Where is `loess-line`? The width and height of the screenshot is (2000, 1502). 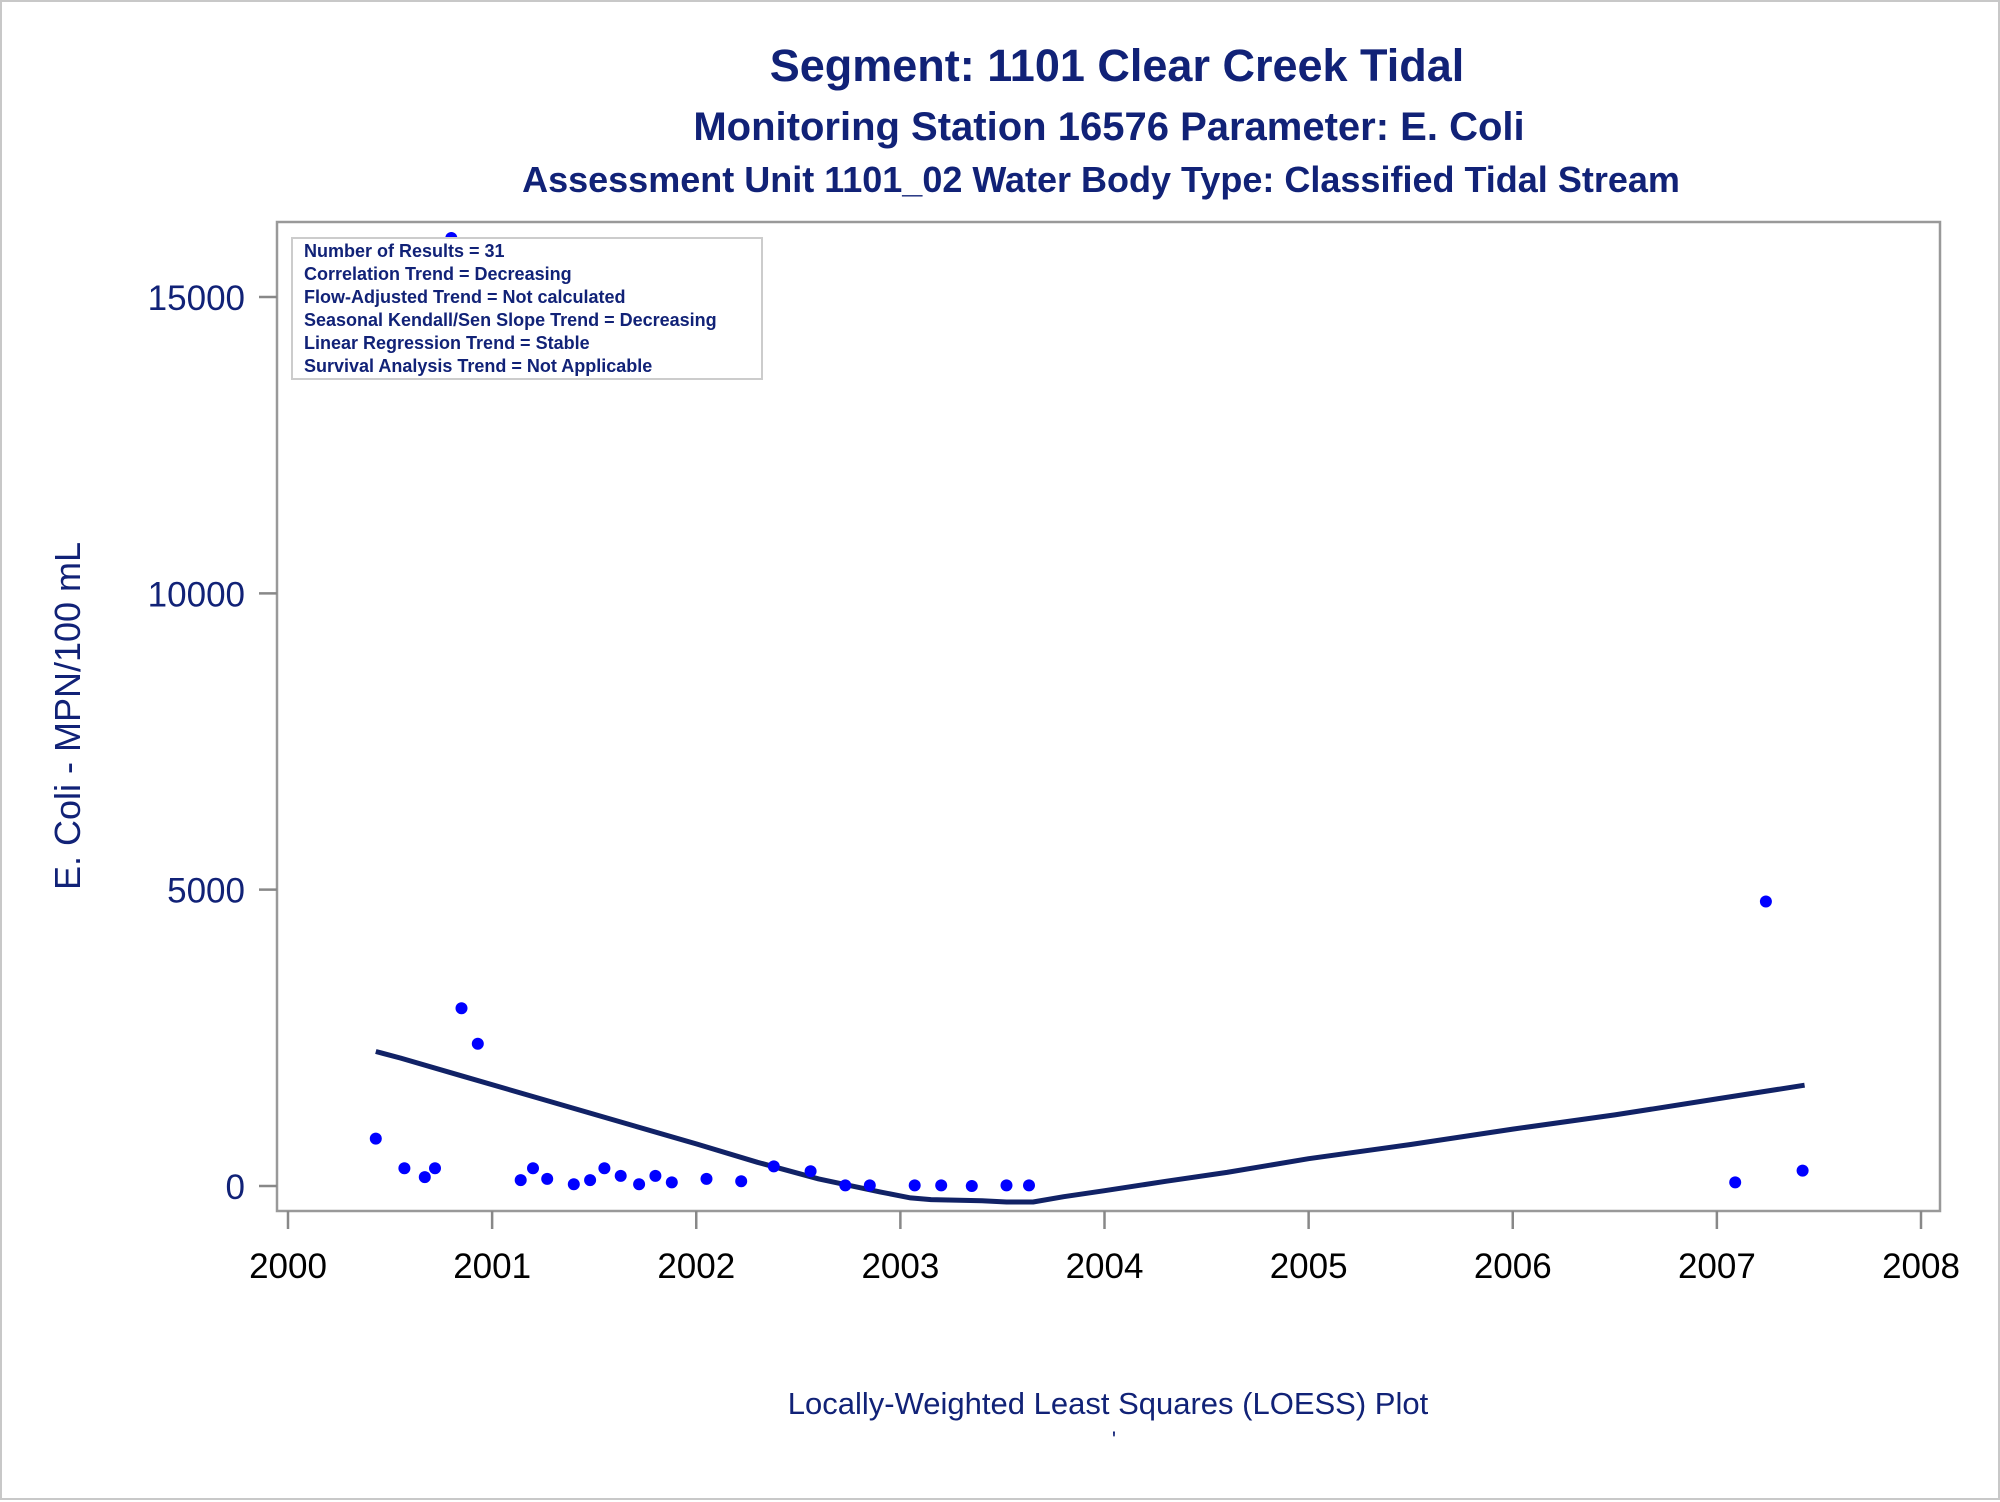 loess-line is located at coordinates (1090, 1127).